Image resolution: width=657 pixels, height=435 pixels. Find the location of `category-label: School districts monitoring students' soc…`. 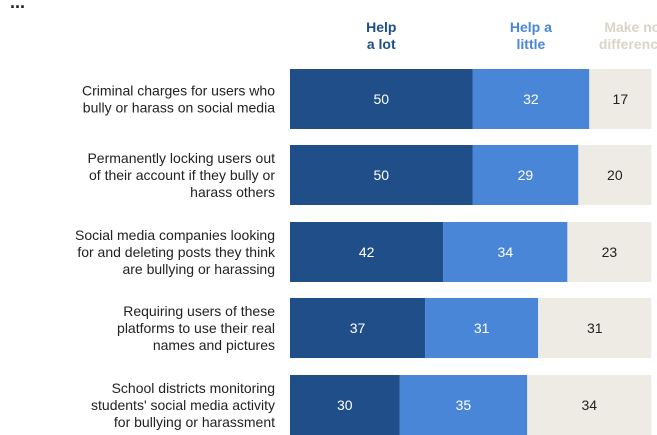

category-label: School districts monitoring students' soc… is located at coordinates (183, 405).